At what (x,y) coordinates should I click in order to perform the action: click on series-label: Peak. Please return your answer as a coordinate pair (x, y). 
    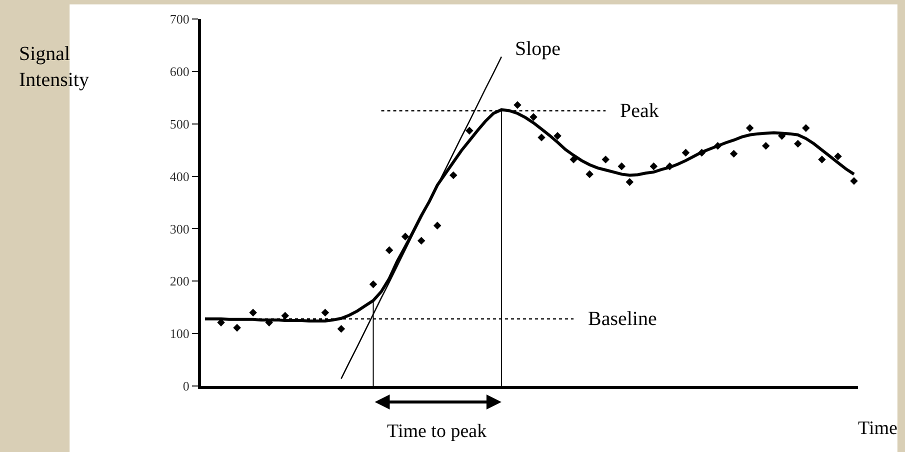
    Looking at the image, I should click on (639, 111).